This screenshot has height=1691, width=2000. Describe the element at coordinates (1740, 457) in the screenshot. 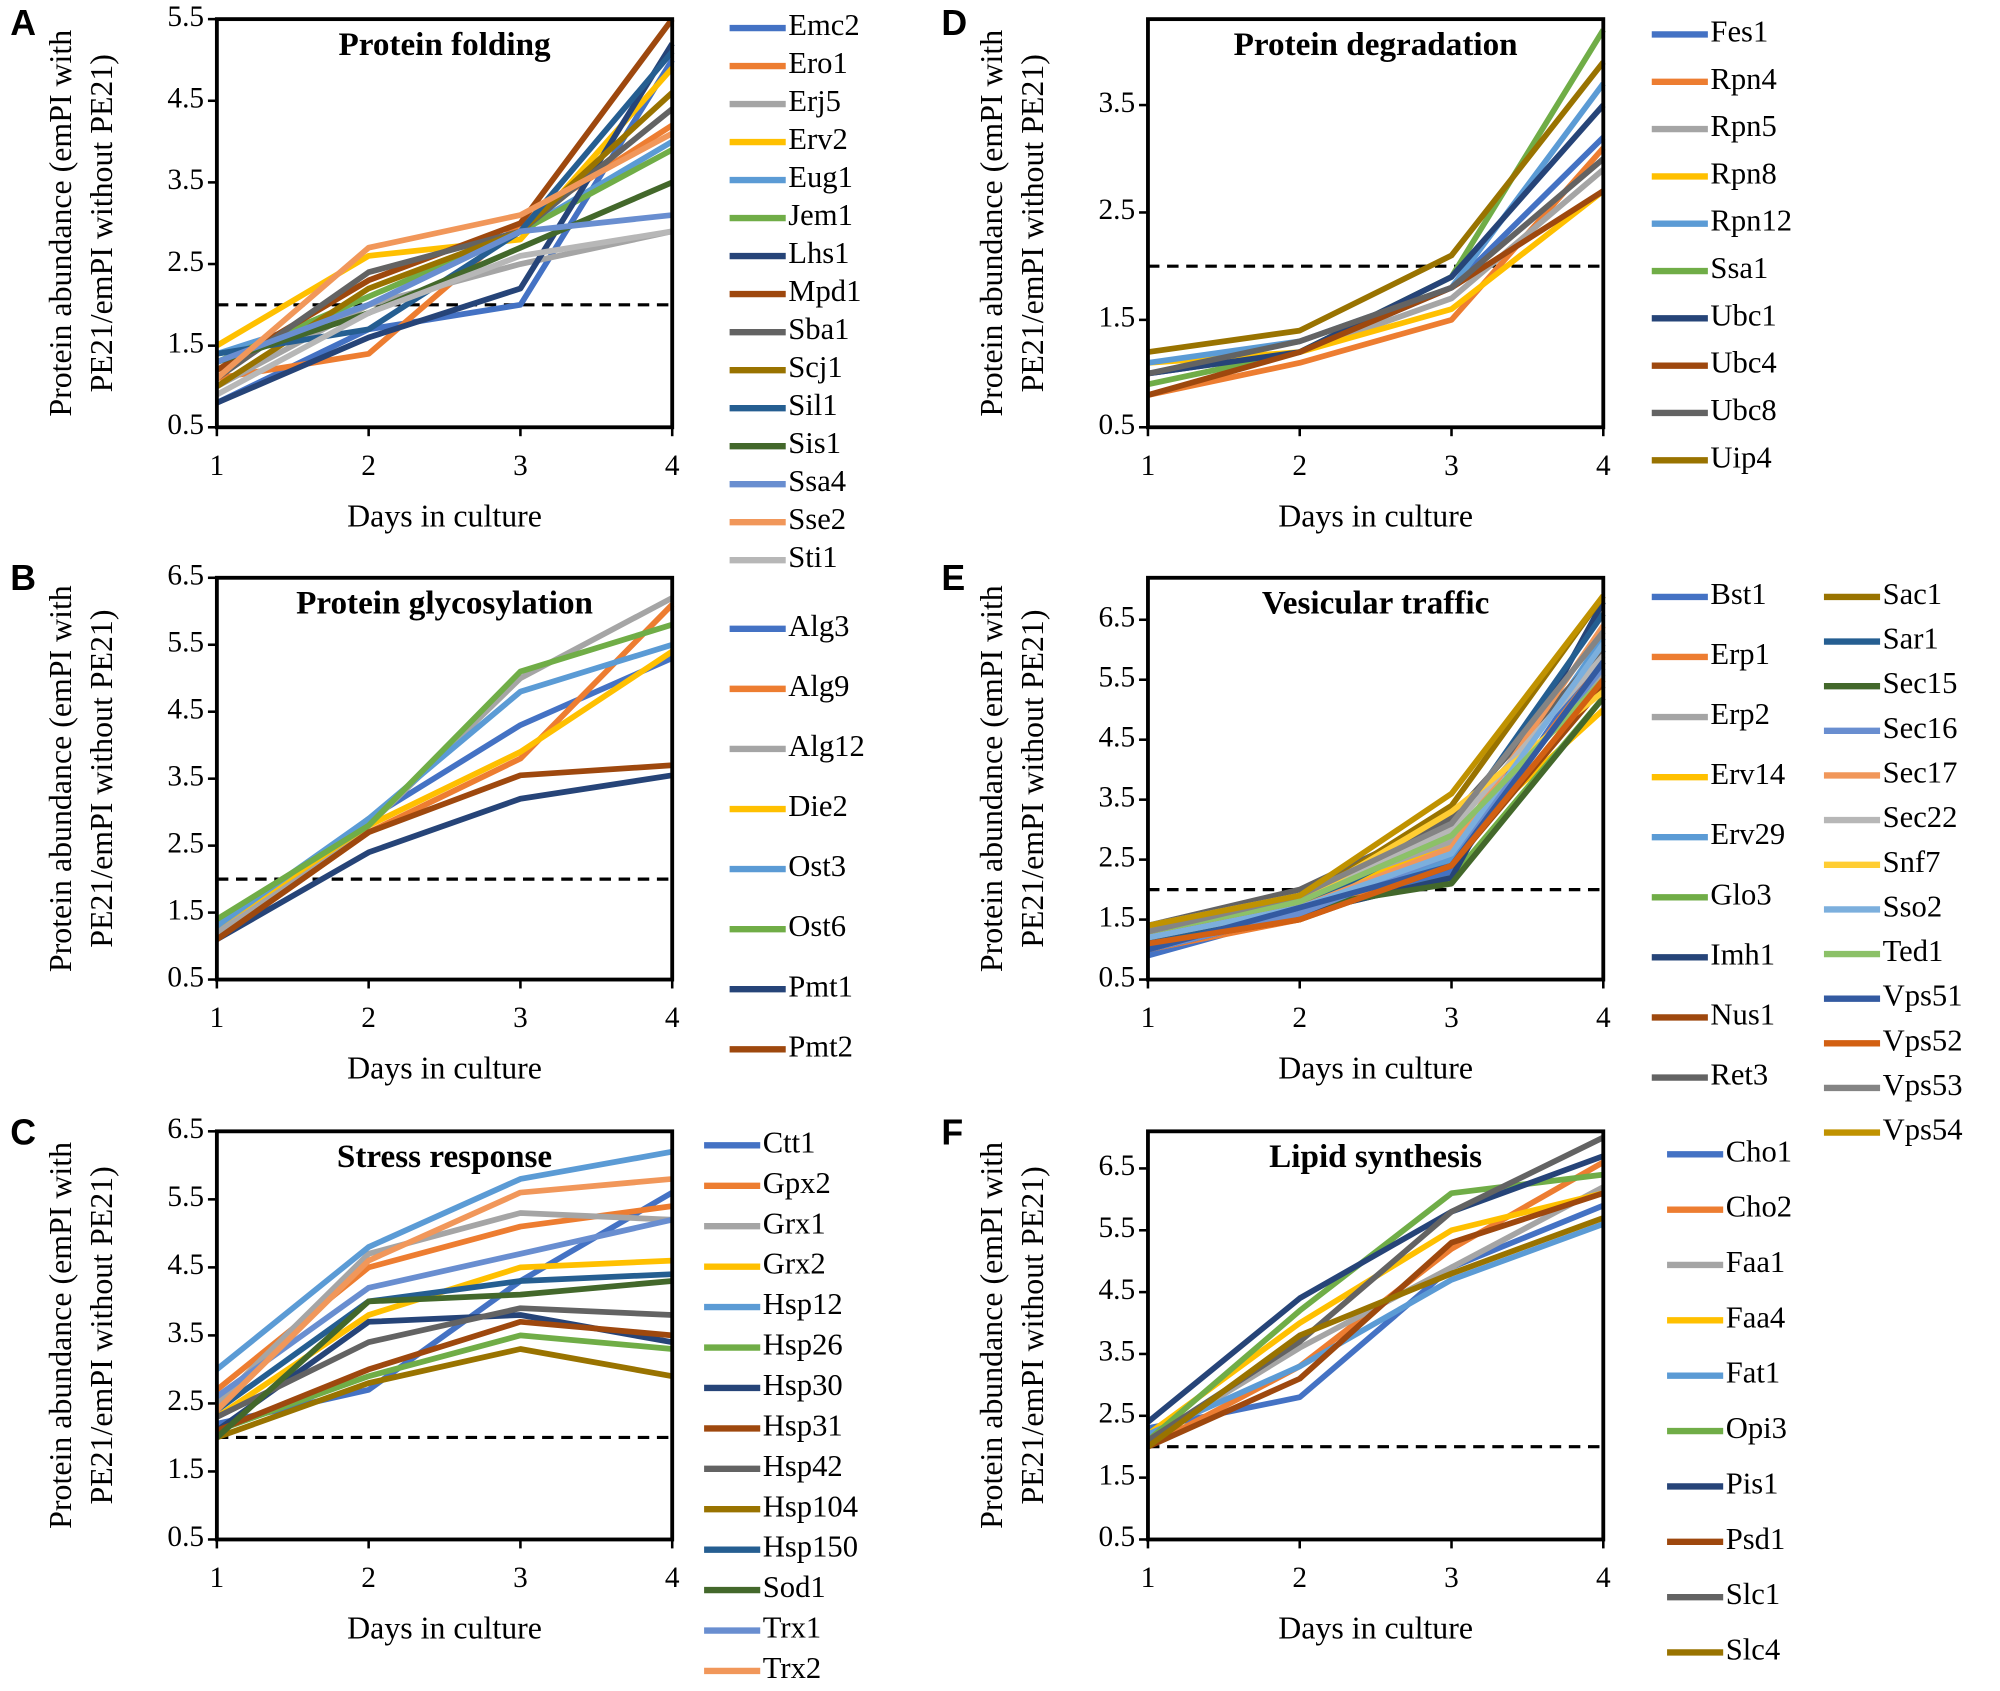

I see `legend-label: Uip4` at that location.